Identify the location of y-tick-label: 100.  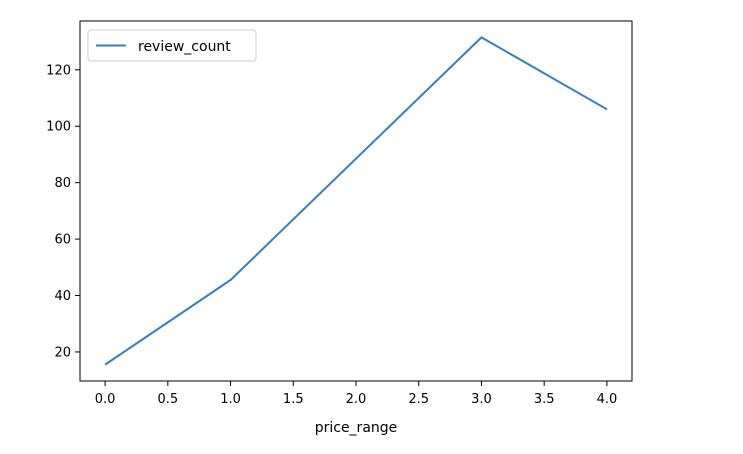
(58, 127).